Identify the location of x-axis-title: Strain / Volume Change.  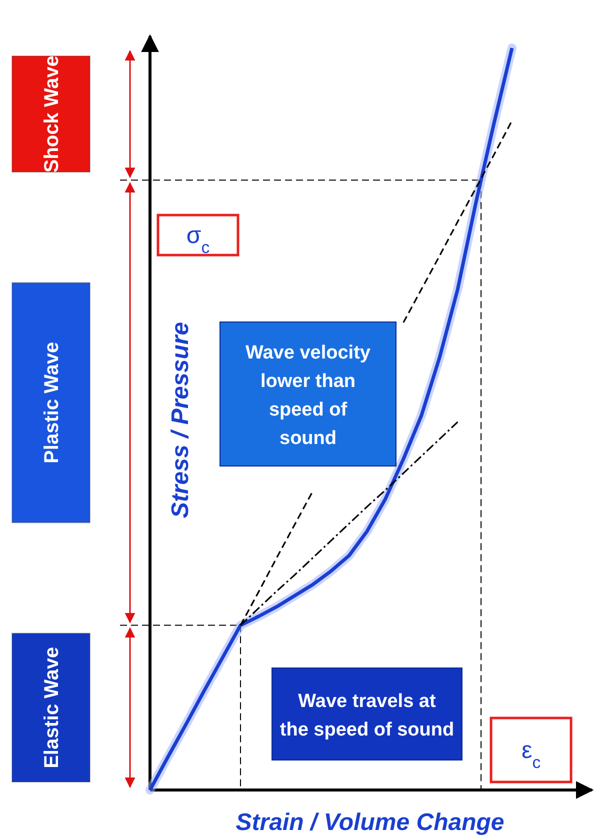
(370, 822).